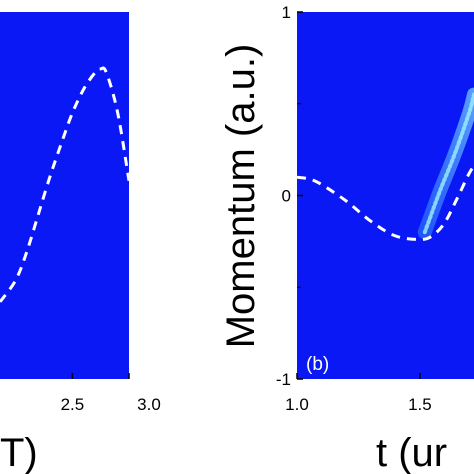 The image size is (474, 474). I want to click on panel-a-x-ticks: 2.5 3.0, so click(111, 393).